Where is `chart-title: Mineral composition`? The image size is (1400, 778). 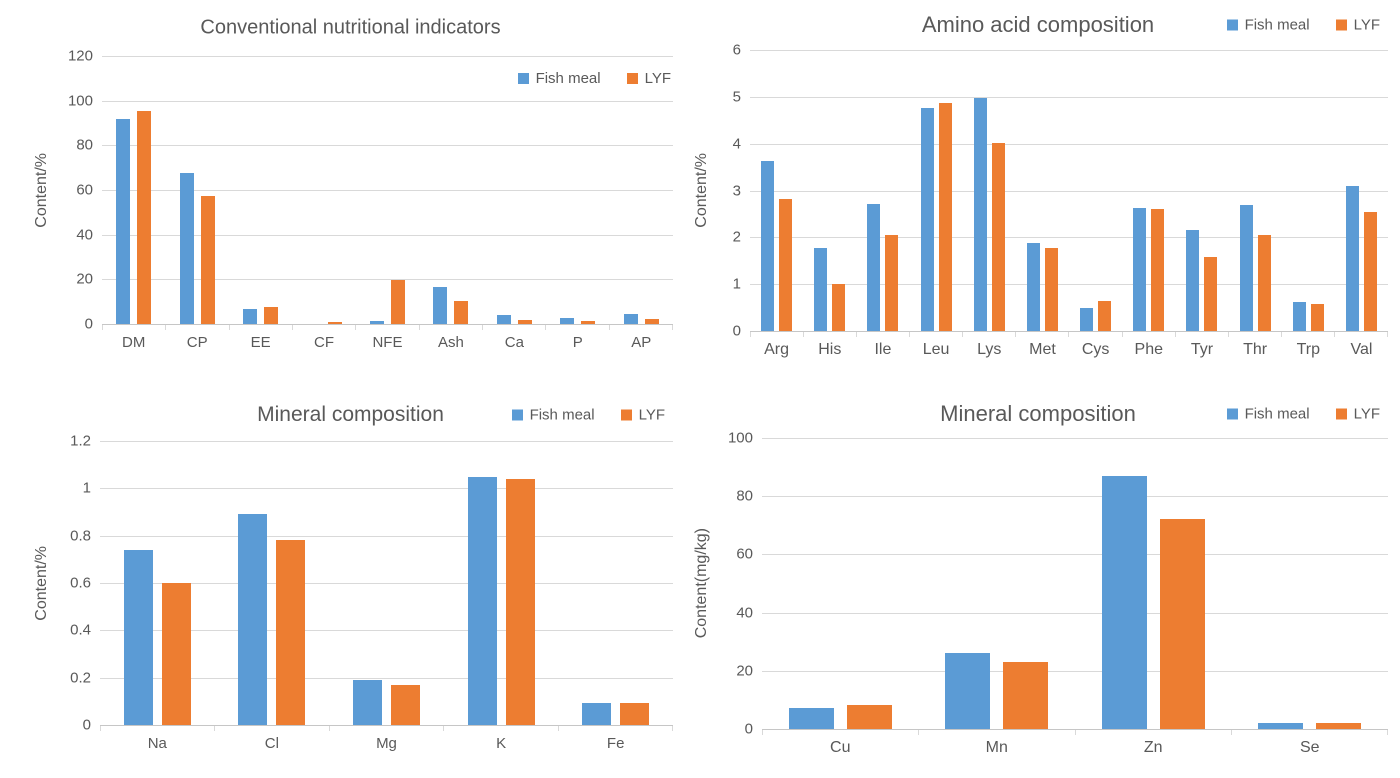
chart-title: Mineral composition is located at coordinates (350, 414).